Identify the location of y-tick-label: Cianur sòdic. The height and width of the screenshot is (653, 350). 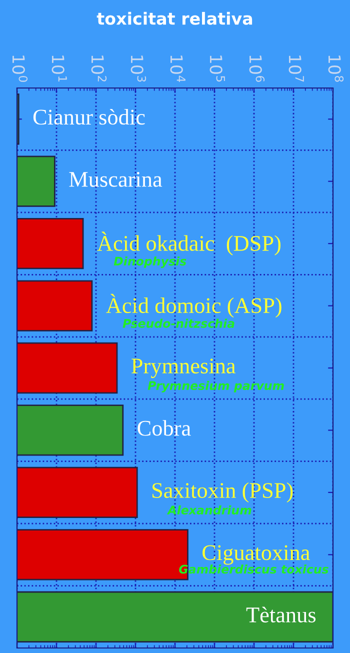
(89, 117).